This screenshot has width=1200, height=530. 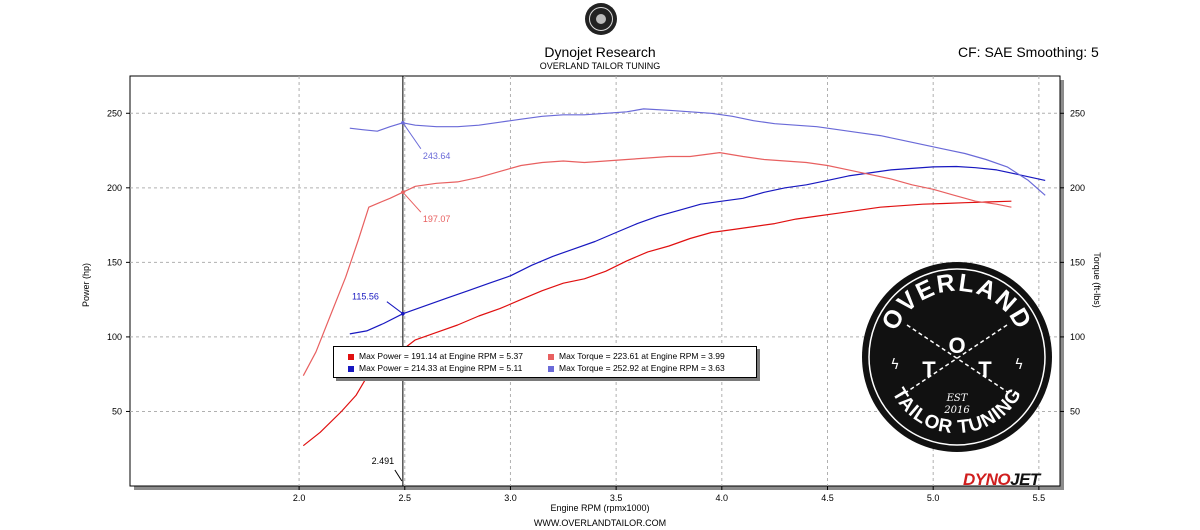 What do you see at coordinates (985, 369) in the screenshot?
I see `watermark-letter-3: T` at bounding box center [985, 369].